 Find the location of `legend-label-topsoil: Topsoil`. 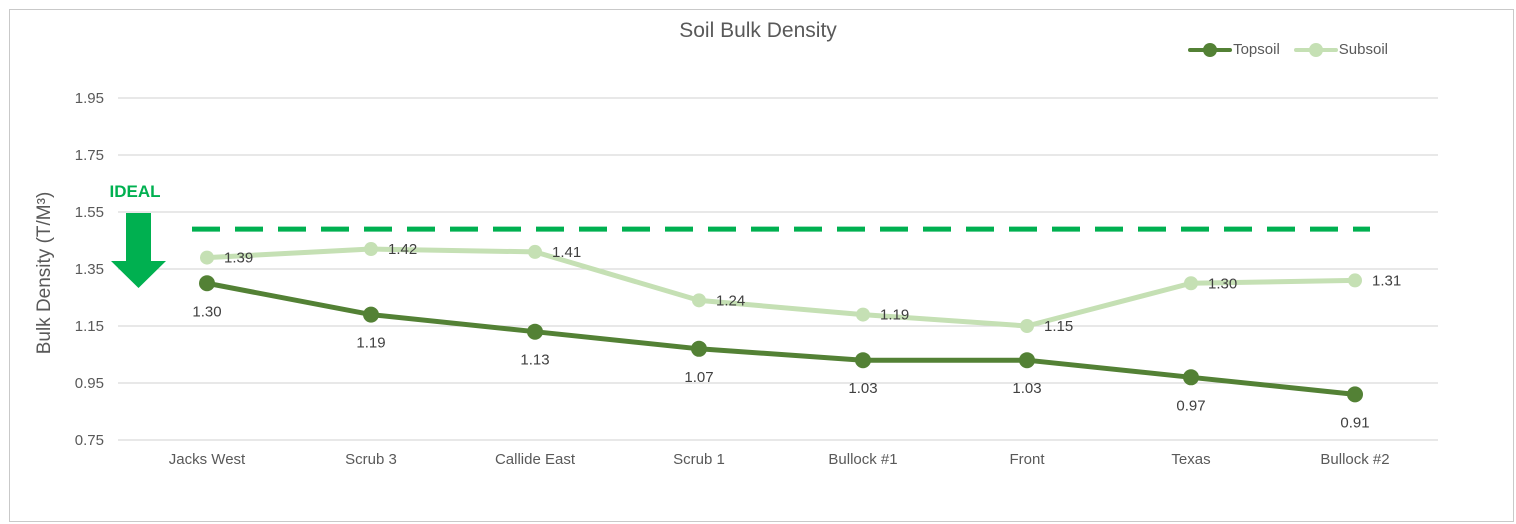

legend-label-topsoil: Topsoil is located at coordinates (1256, 49).